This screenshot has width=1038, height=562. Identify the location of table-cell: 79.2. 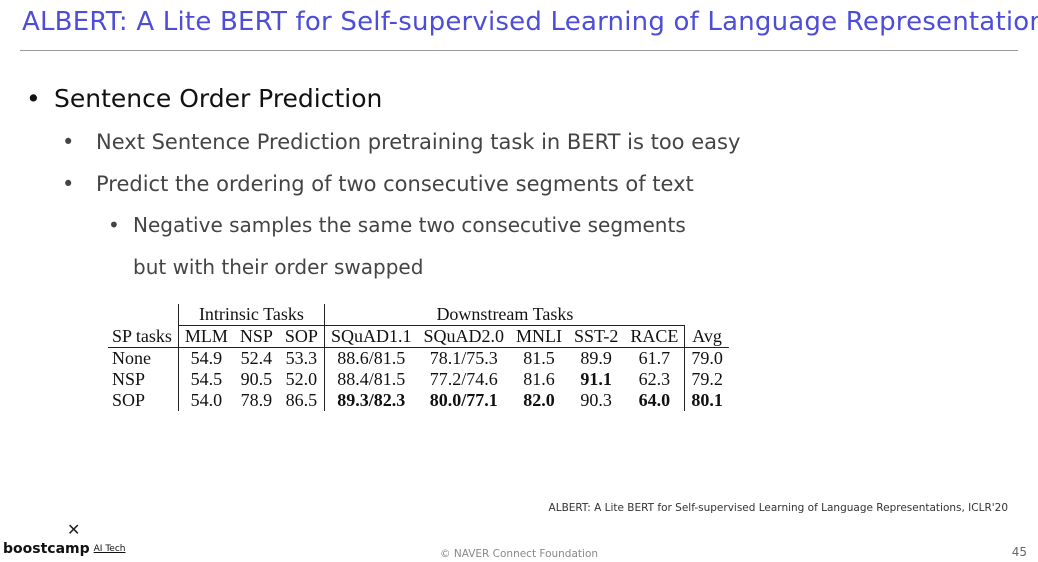
(707, 379).